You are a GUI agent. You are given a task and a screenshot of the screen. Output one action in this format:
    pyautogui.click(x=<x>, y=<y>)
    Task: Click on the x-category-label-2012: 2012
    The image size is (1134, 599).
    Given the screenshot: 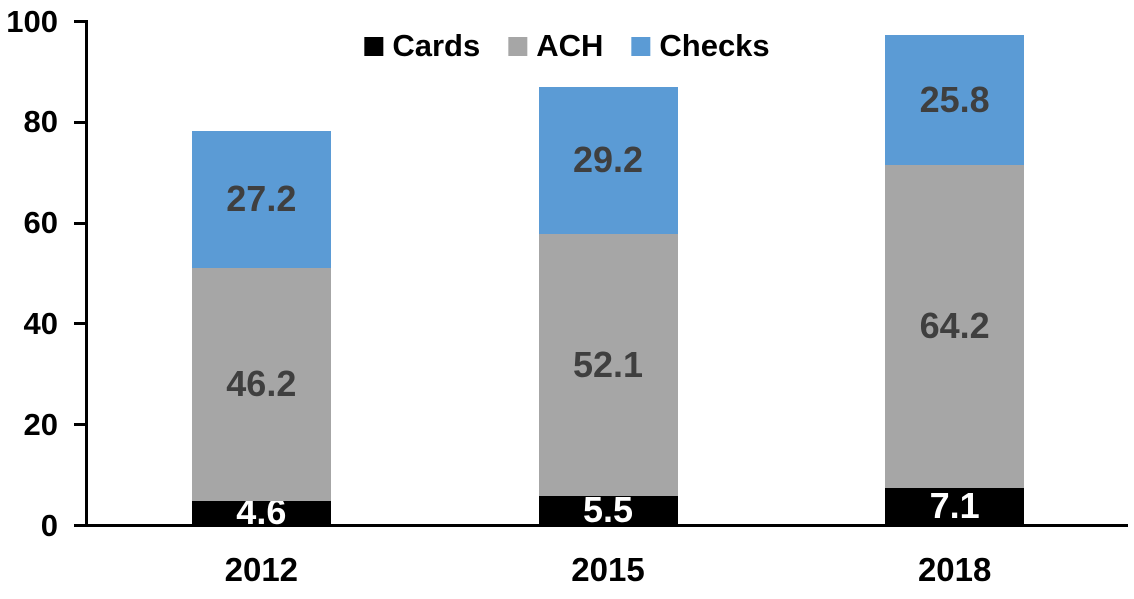 What is the action you would take?
    pyautogui.click(x=261, y=569)
    